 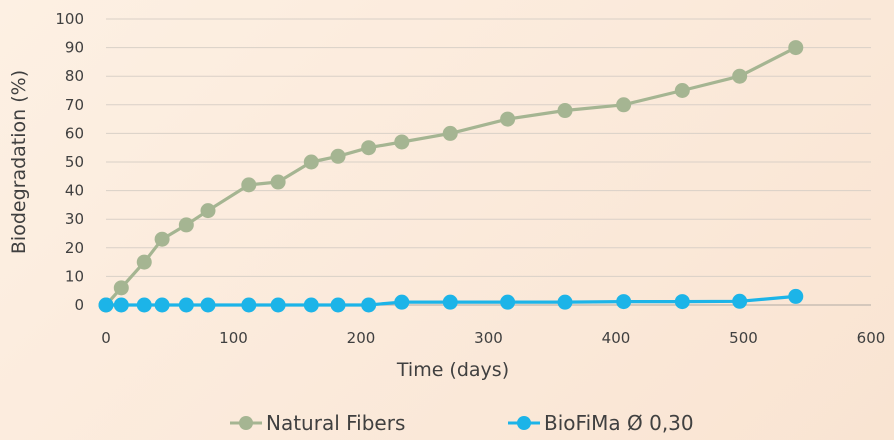 I want to click on legend-marker-natural-fibers, so click(x=246, y=423).